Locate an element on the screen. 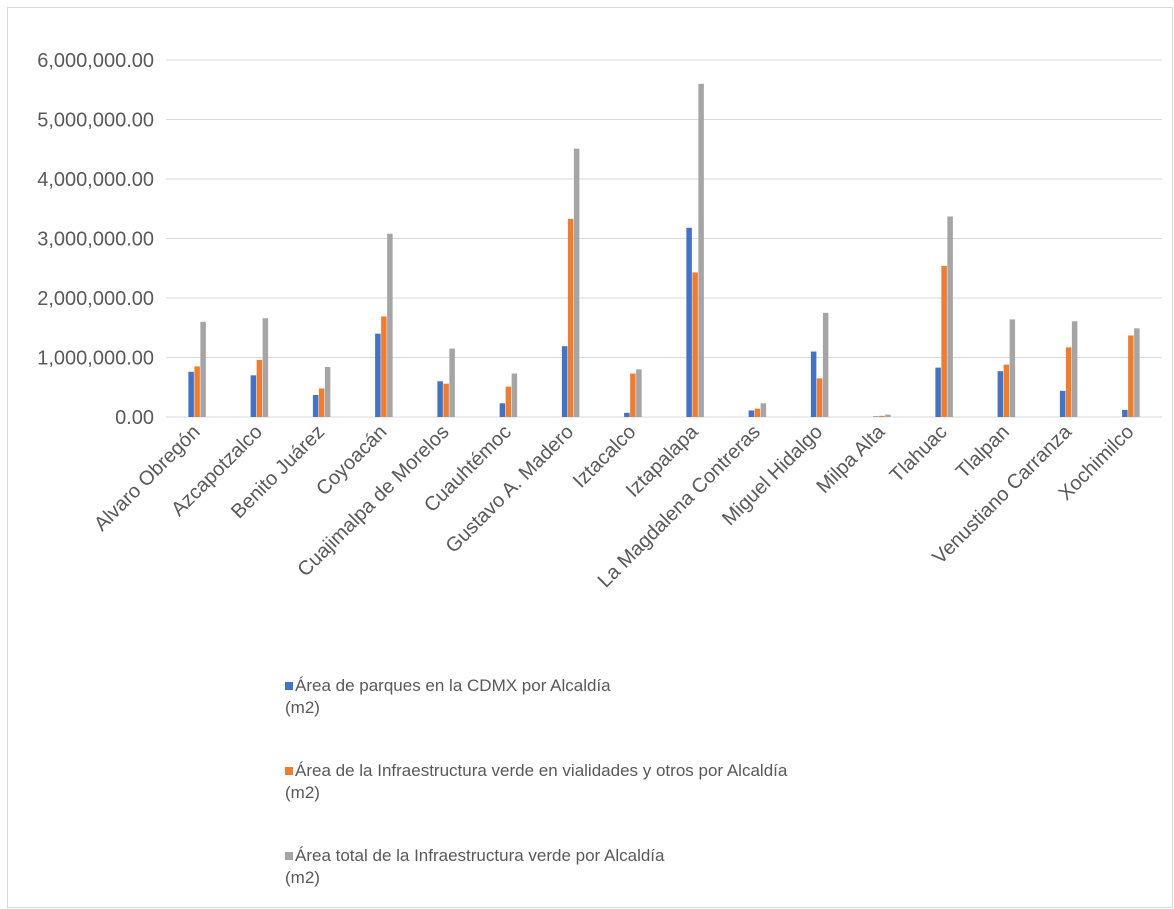 The width and height of the screenshot is (1174, 909). legend-label-parques: Área de parques en la CDMX por Alcaldía is located at coordinates (453, 685).